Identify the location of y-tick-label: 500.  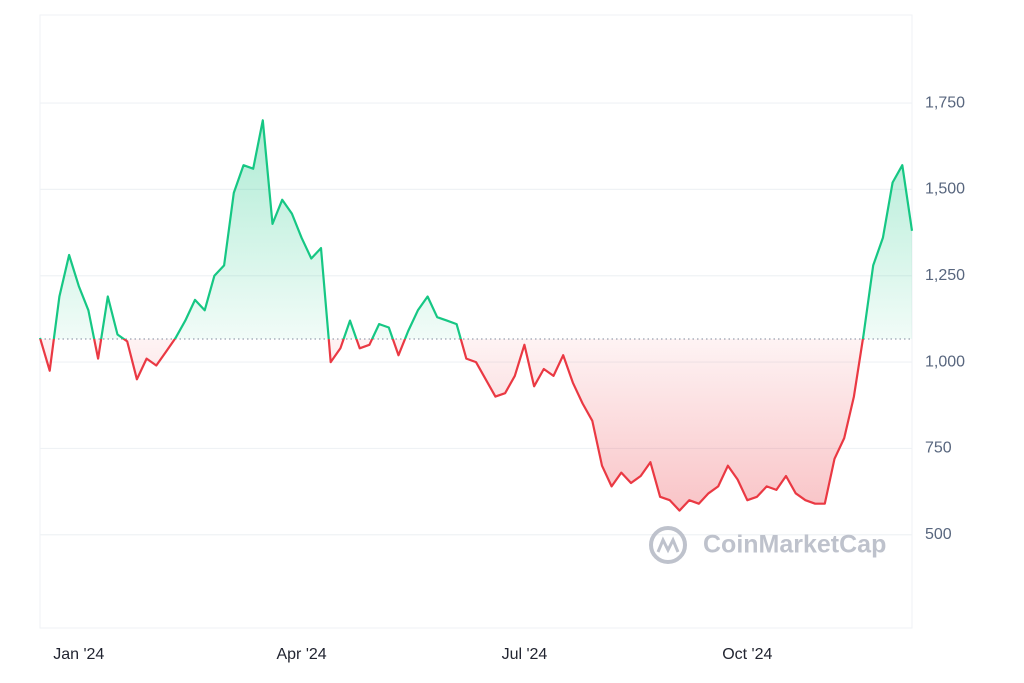
(938, 534).